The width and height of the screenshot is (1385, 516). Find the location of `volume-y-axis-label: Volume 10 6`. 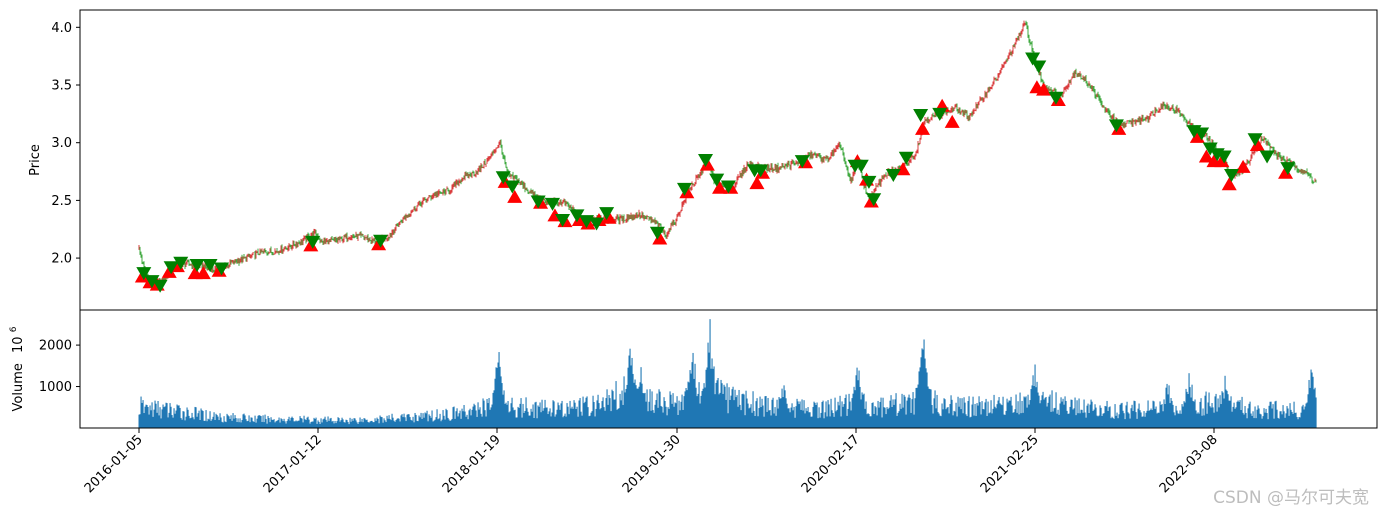

volume-y-axis-label: Volume 10 6 is located at coordinates (17, 368).